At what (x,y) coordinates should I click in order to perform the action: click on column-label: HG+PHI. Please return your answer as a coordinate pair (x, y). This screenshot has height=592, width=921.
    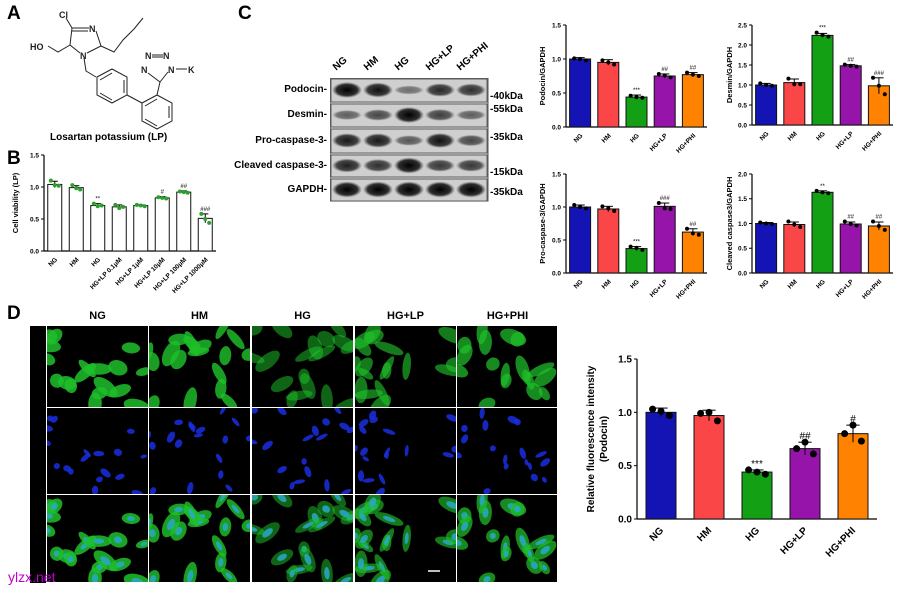
    Looking at the image, I should click on (507, 316).